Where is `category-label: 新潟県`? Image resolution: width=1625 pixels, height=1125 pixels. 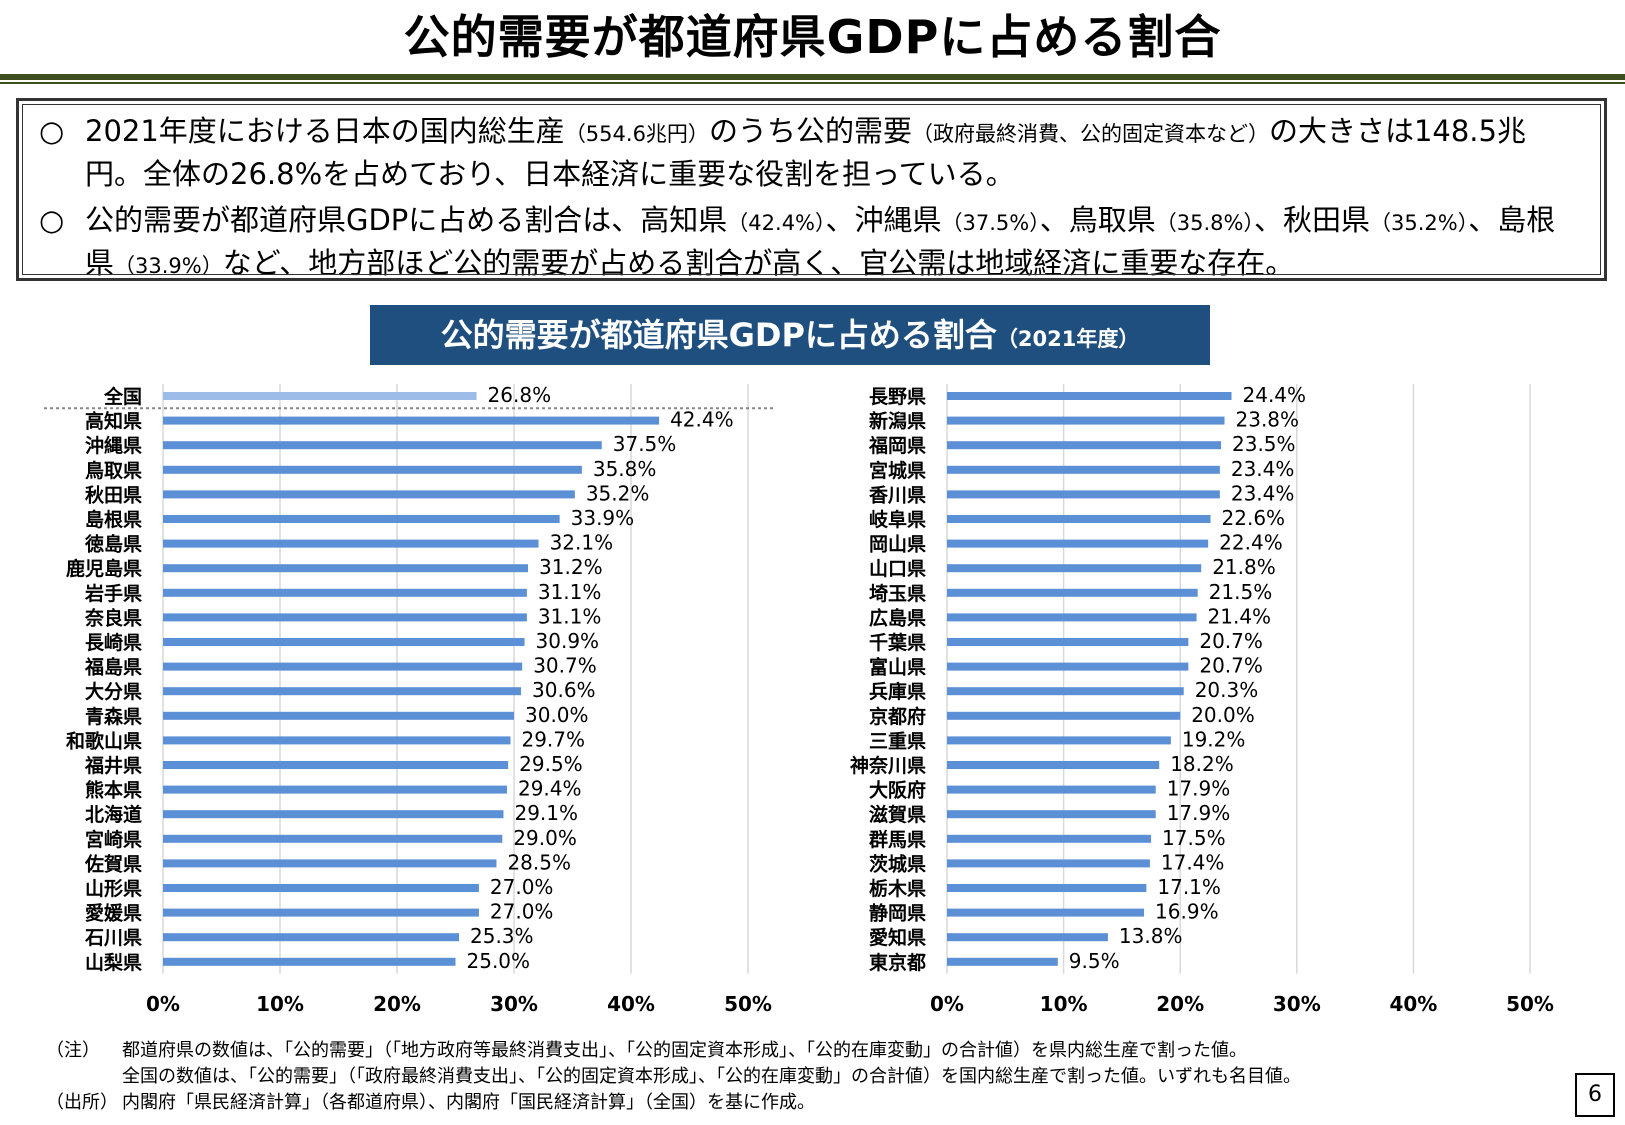
category-label: 新潟県 is located at coordinates (897, 421).